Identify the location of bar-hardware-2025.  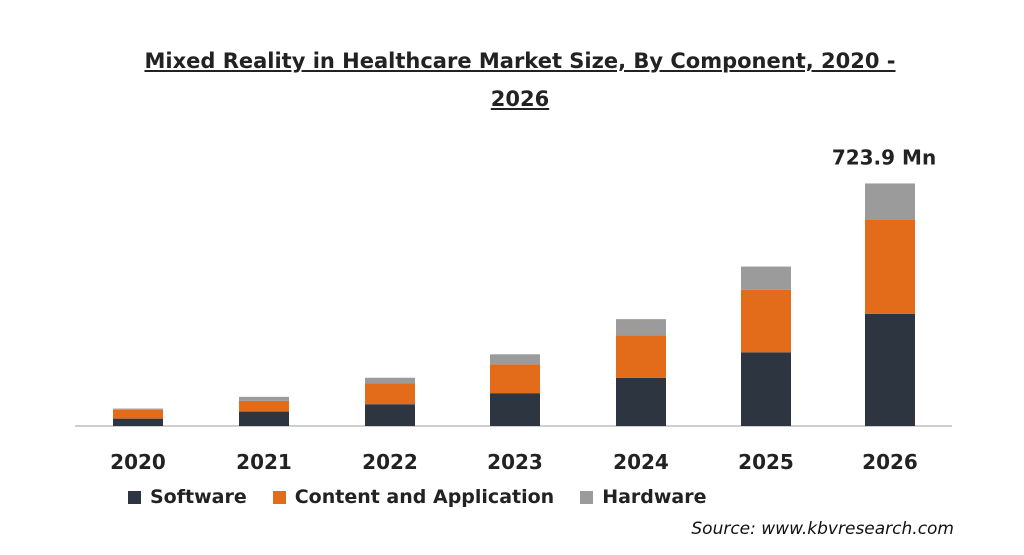
(766, 278).